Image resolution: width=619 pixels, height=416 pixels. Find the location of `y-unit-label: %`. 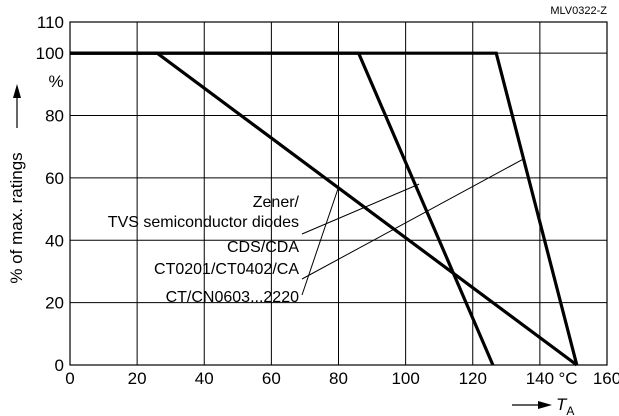

y-unit-label: % is located at coordinates (55, 81).